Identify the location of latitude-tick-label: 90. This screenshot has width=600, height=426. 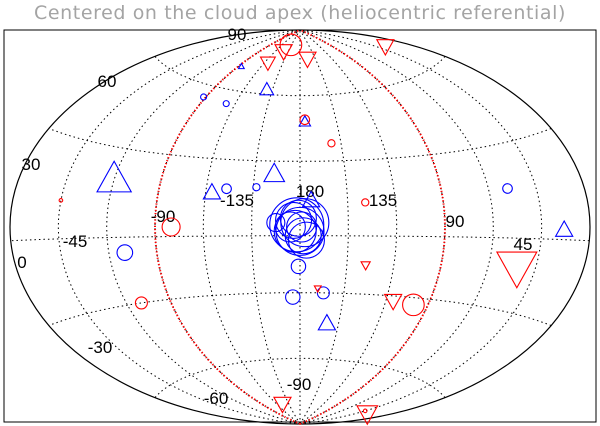
(237, 34).